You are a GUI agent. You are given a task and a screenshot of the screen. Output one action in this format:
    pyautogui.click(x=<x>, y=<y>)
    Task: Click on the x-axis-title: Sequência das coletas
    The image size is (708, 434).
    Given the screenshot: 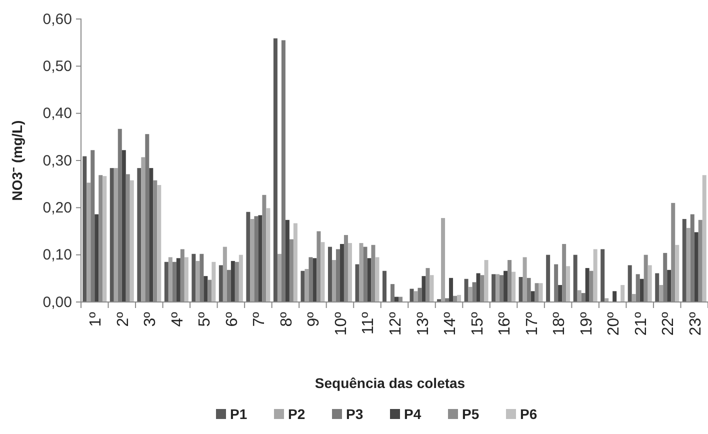 What is the action you would take?
    pyautogui.click(x=390, y=383)
    